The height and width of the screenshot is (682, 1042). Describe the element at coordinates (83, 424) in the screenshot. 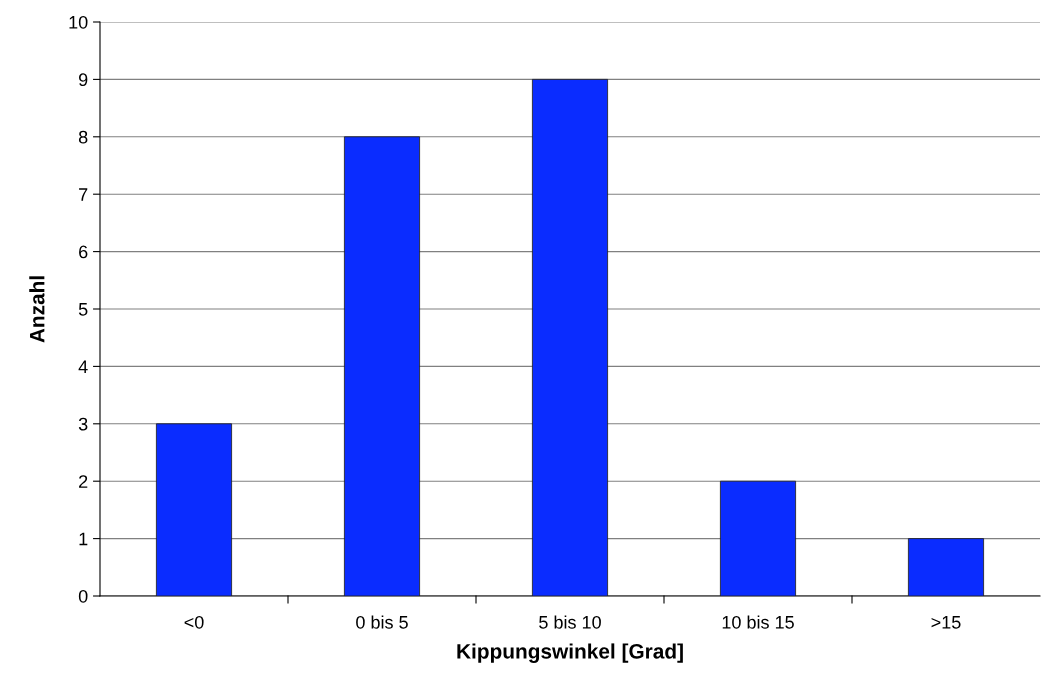

I see `y-tick-label: 3` at that location.